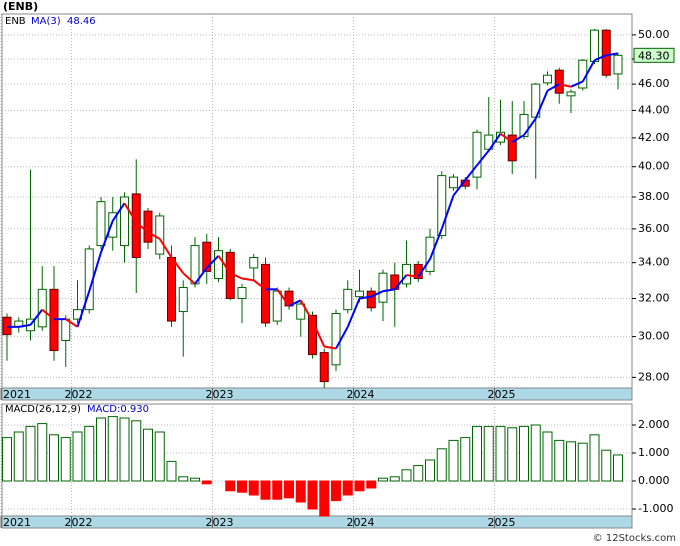 The width and height of the screenshot is (680, 546). Describe the element at coordinates (20, 6) in the screenshot. I see `chart-title: (ENB)` at that location.